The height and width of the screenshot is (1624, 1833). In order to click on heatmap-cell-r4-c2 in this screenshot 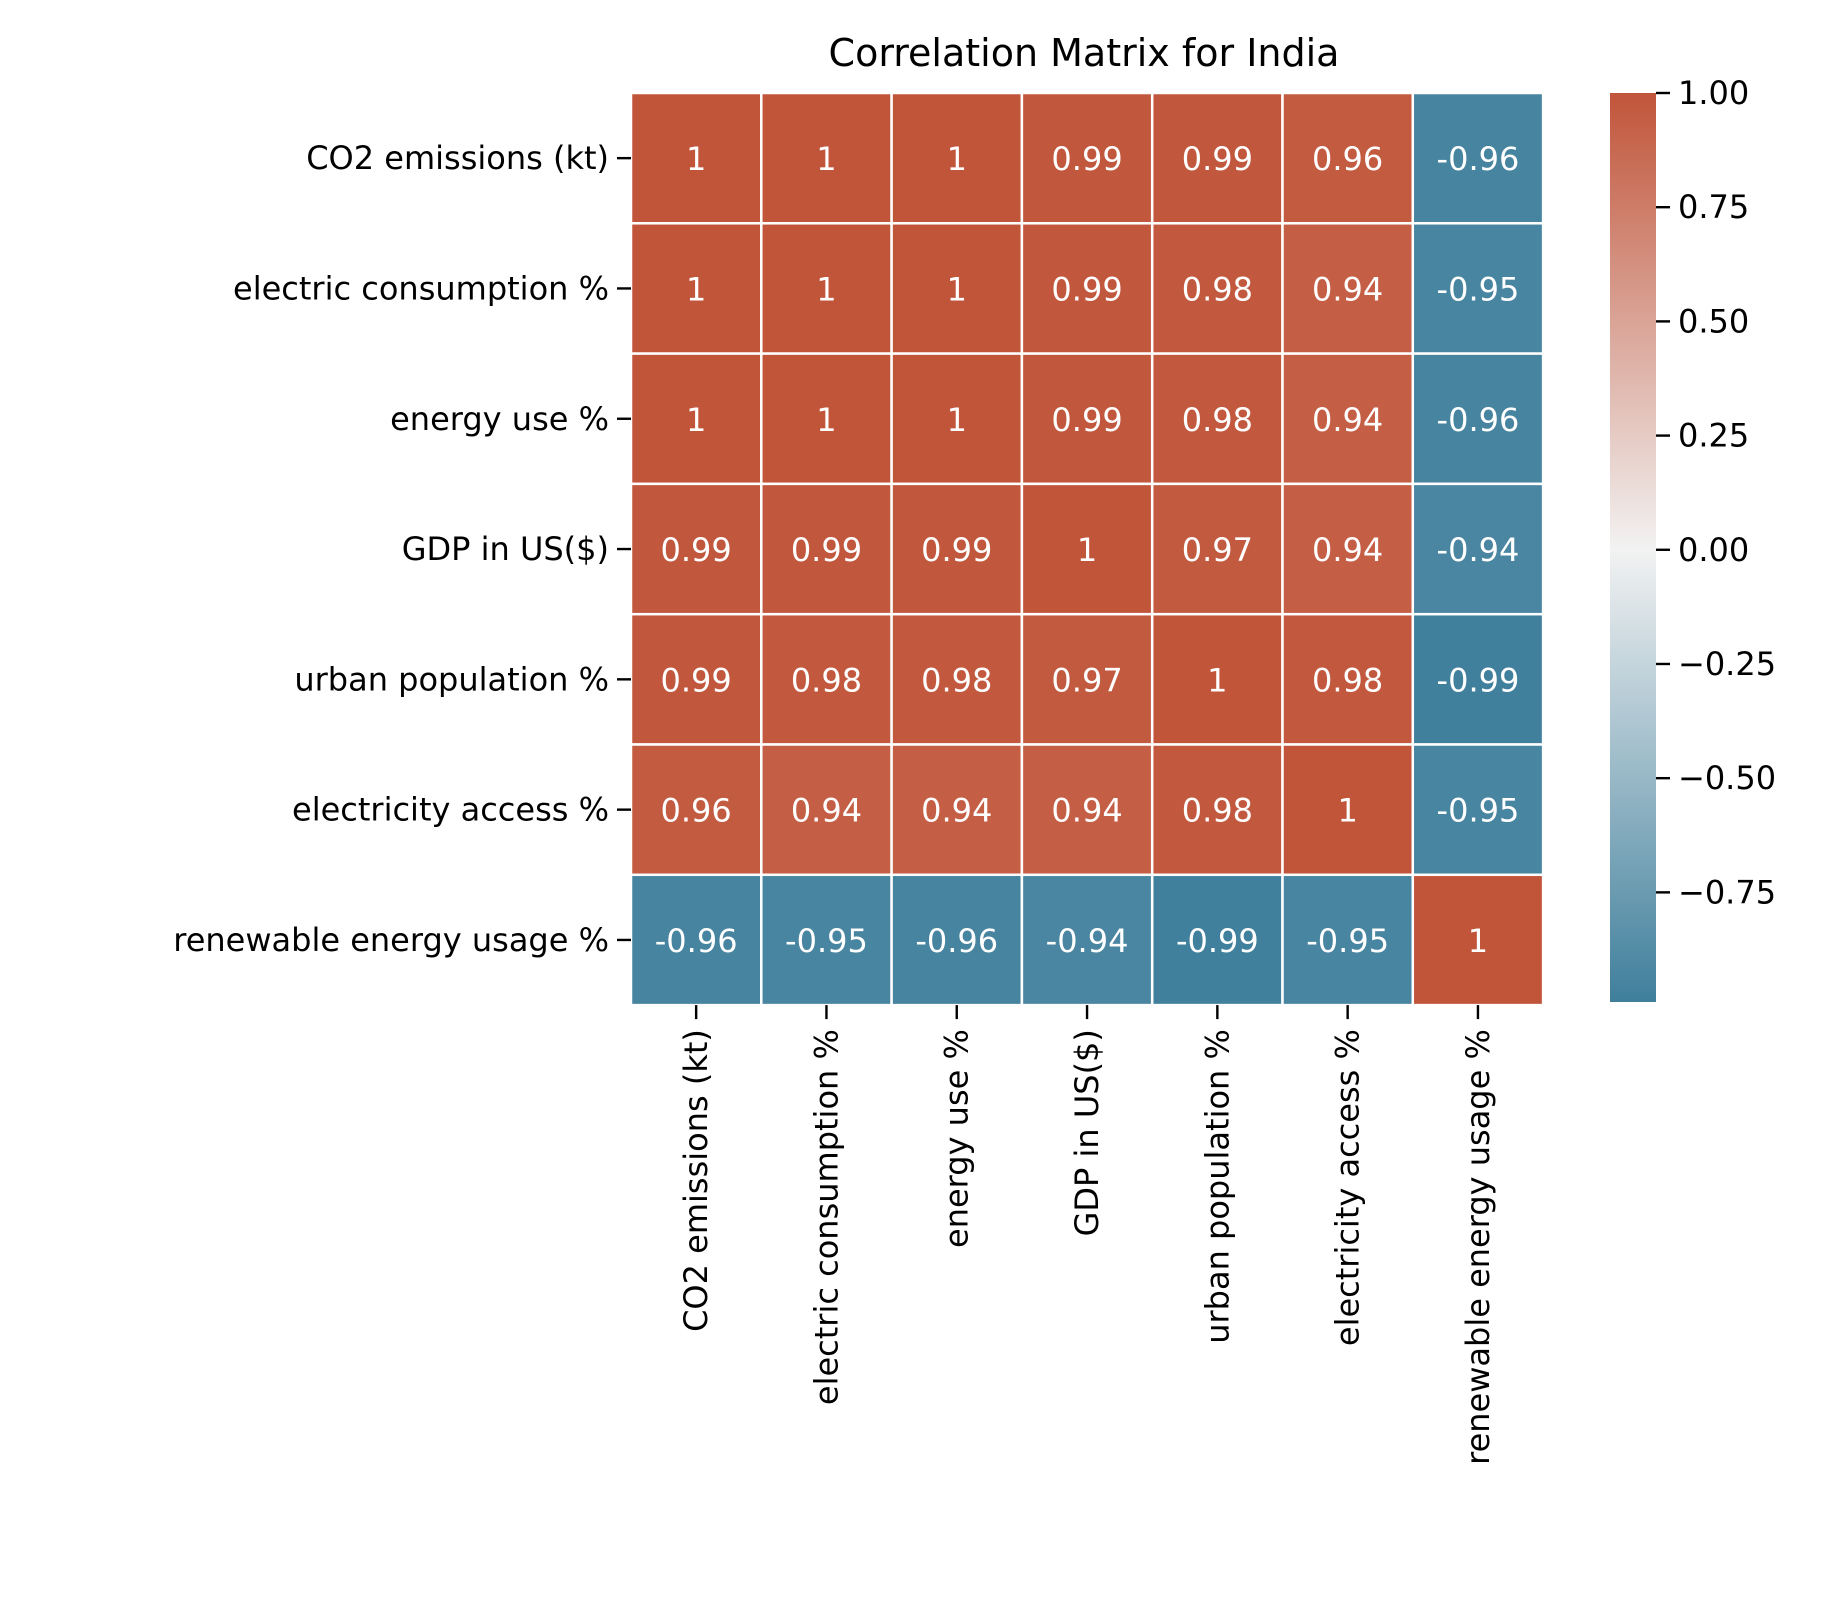, I will do `click(957, 679)`.